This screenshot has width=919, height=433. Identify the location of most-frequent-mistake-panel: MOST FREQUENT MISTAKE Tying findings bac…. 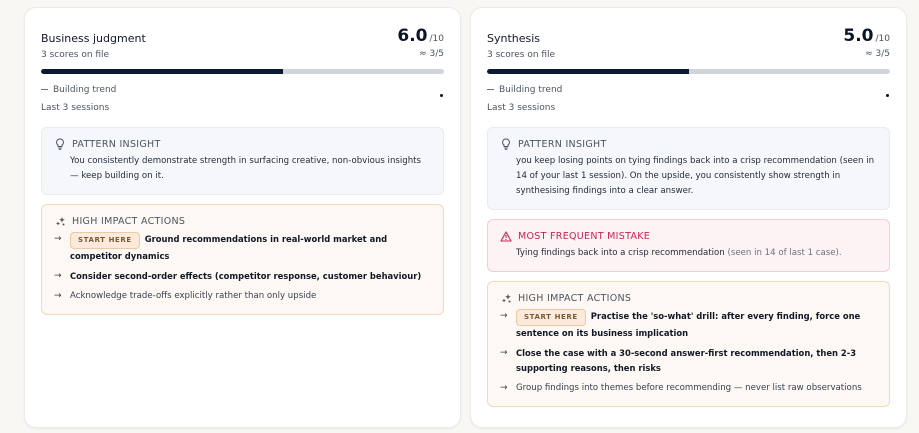
(688, 245).